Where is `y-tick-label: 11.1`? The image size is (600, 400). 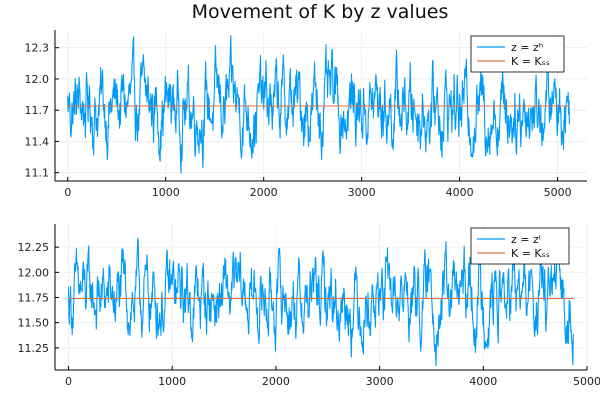 y-tick-label: 11.1 is located at coordinates (37, 173).